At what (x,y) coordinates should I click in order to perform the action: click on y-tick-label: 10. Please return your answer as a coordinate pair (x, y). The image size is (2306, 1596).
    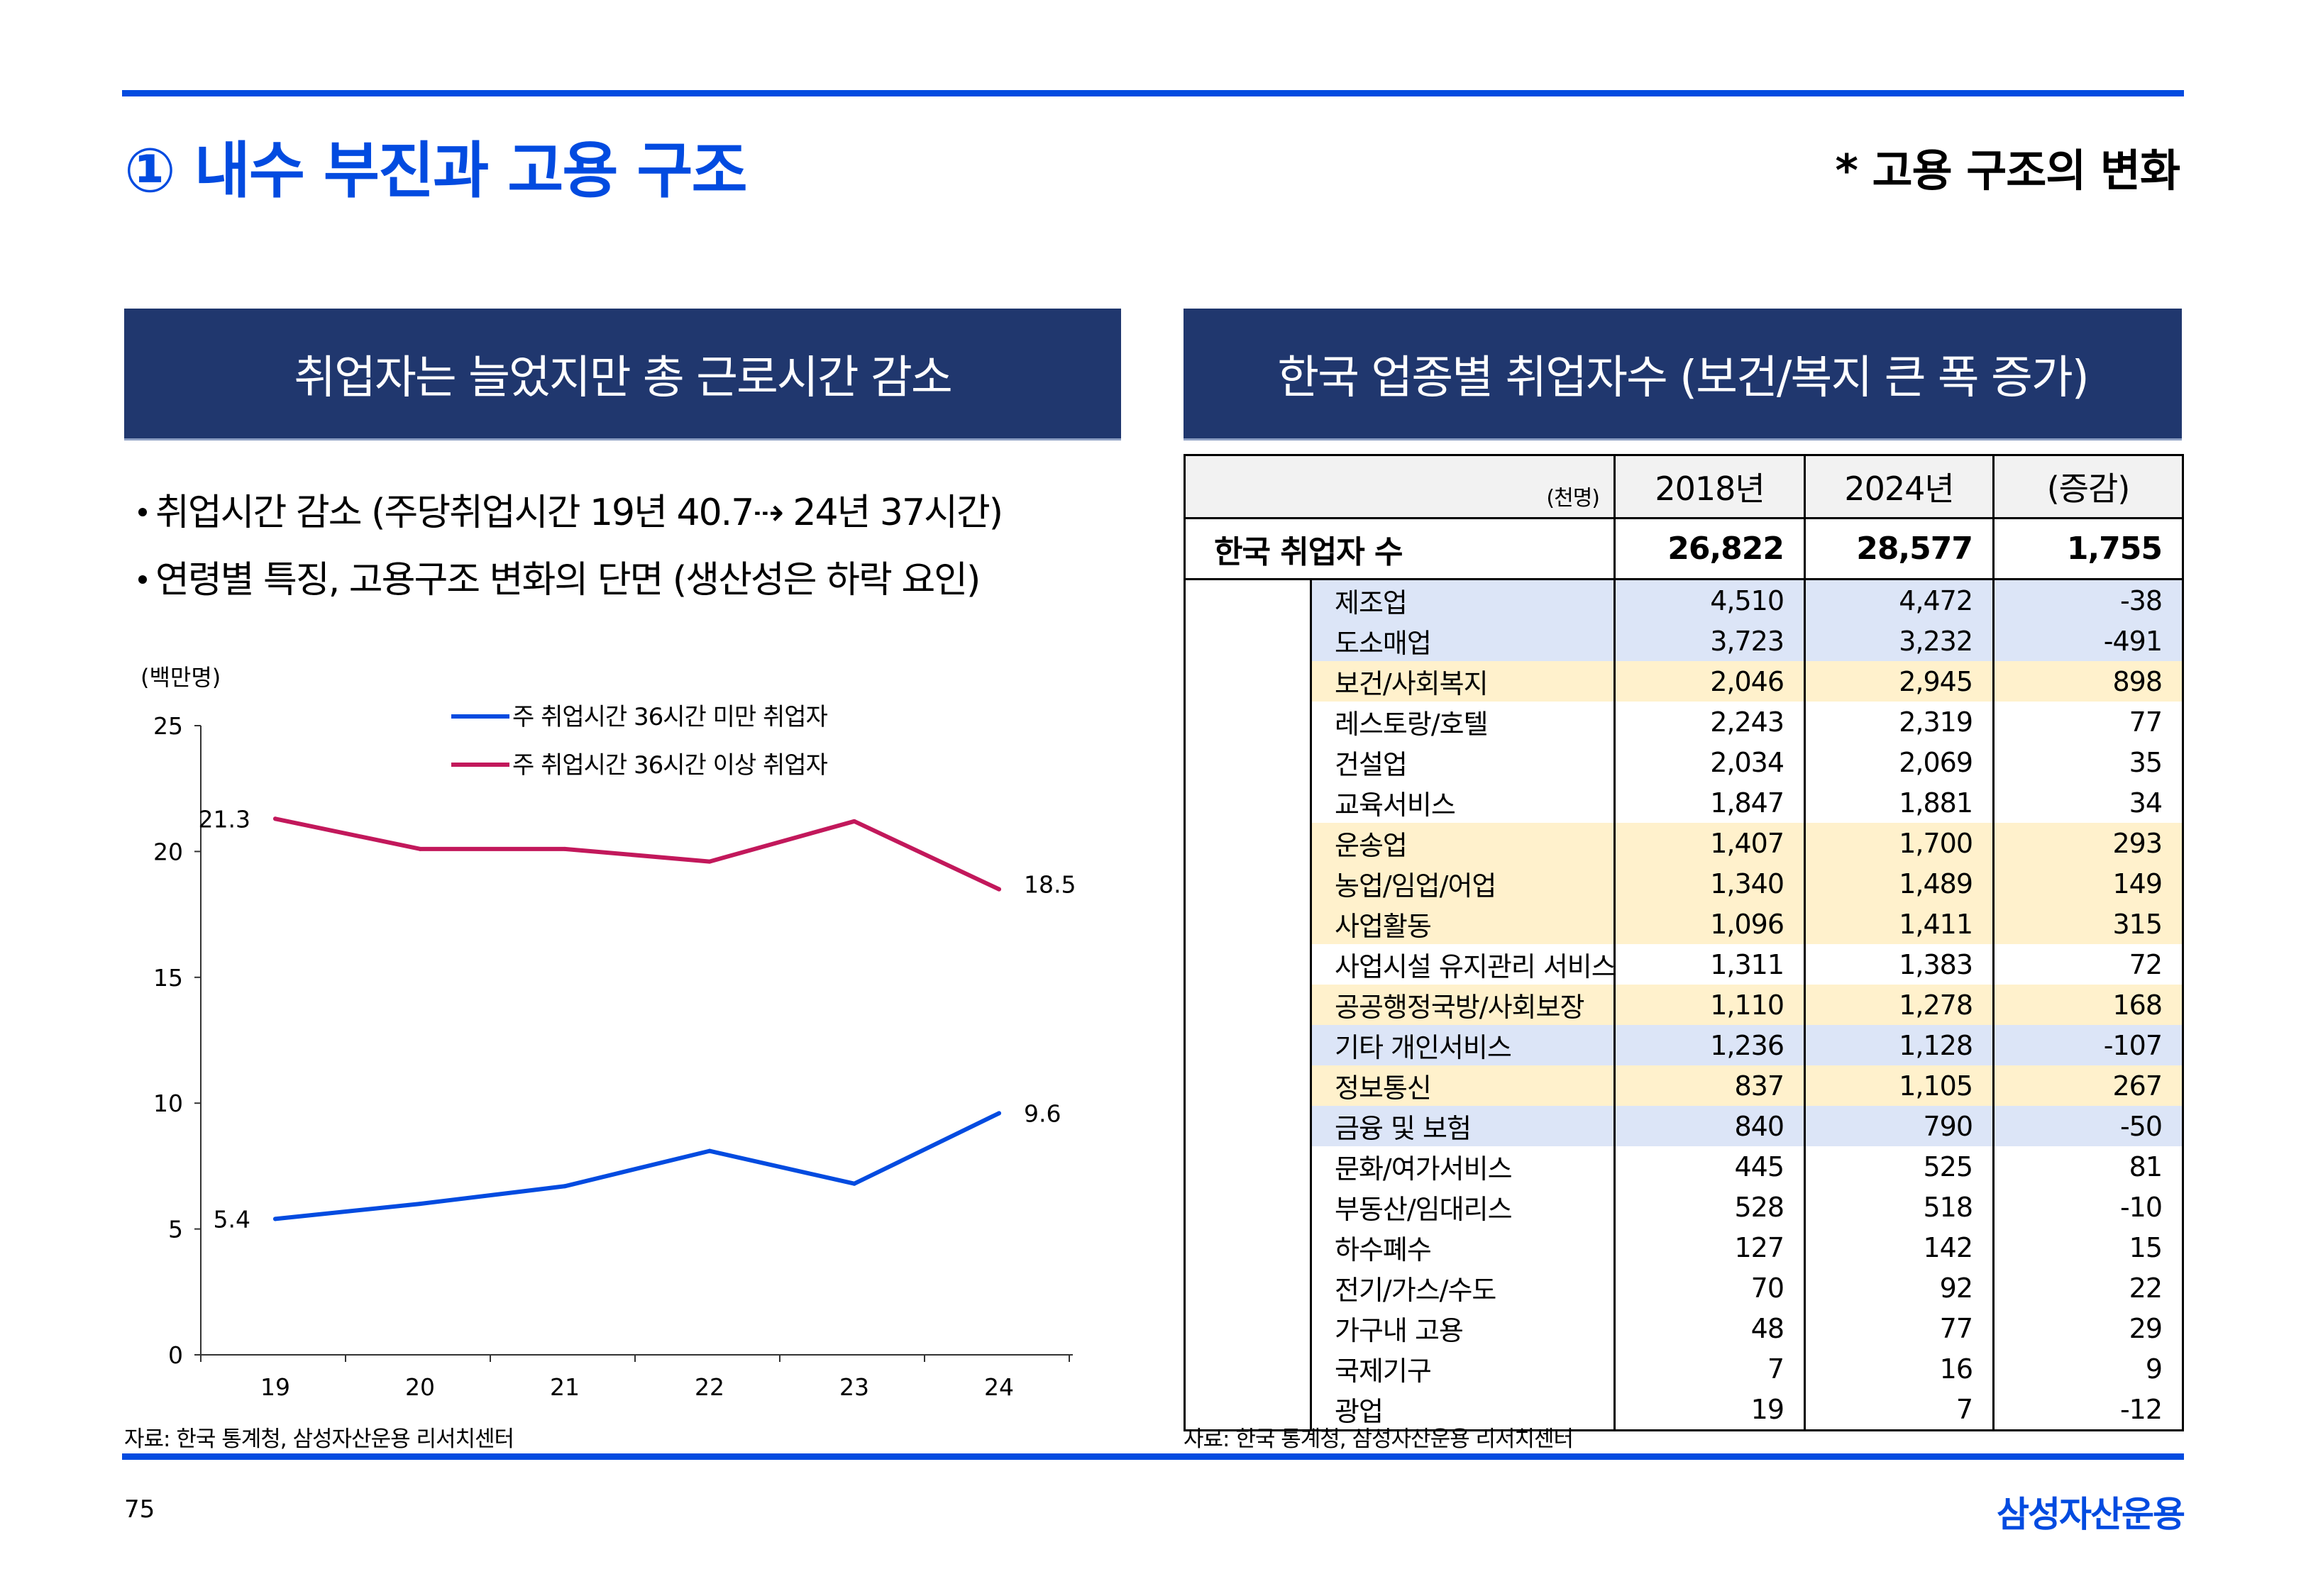
    Looking at the image, I should click on (168, 1103).